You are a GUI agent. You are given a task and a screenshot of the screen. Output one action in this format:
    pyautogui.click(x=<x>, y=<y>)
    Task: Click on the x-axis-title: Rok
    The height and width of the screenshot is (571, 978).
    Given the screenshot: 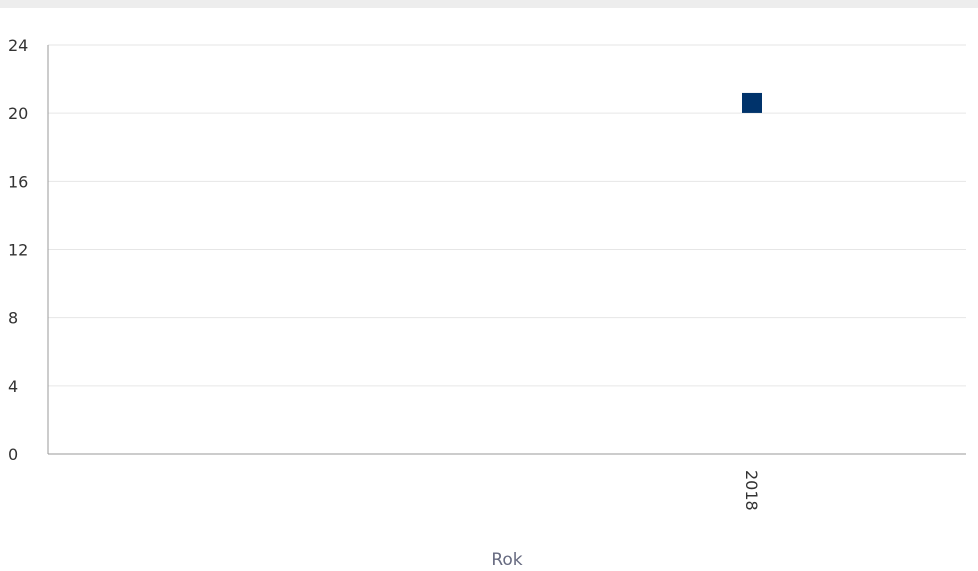 What is the action you would take?
    pyautogui.click(x=506, y=560)
    